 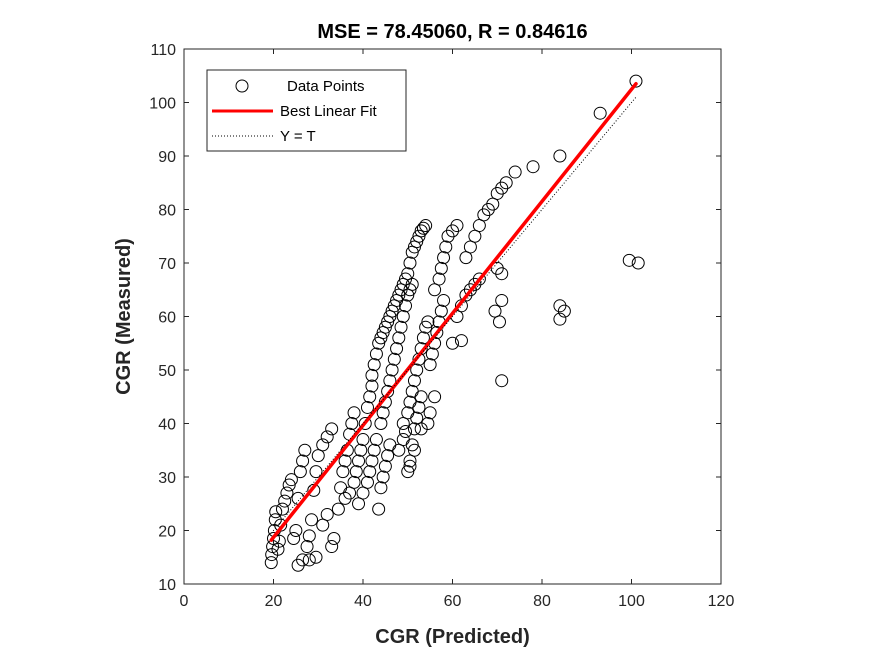 I want to click on x-tick-label: 20, so click(x=274, y=601).